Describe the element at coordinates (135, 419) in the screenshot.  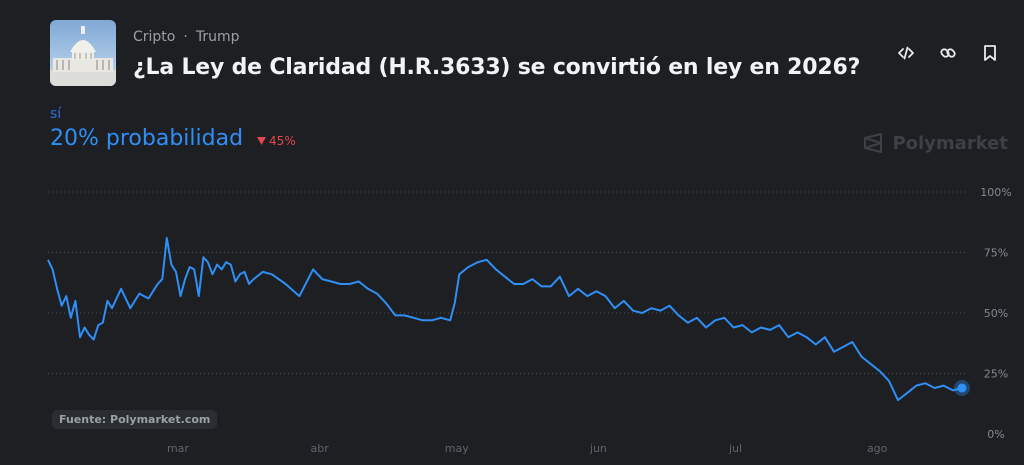
I see `source-label: Fuente: Polymarket.com` at that location.